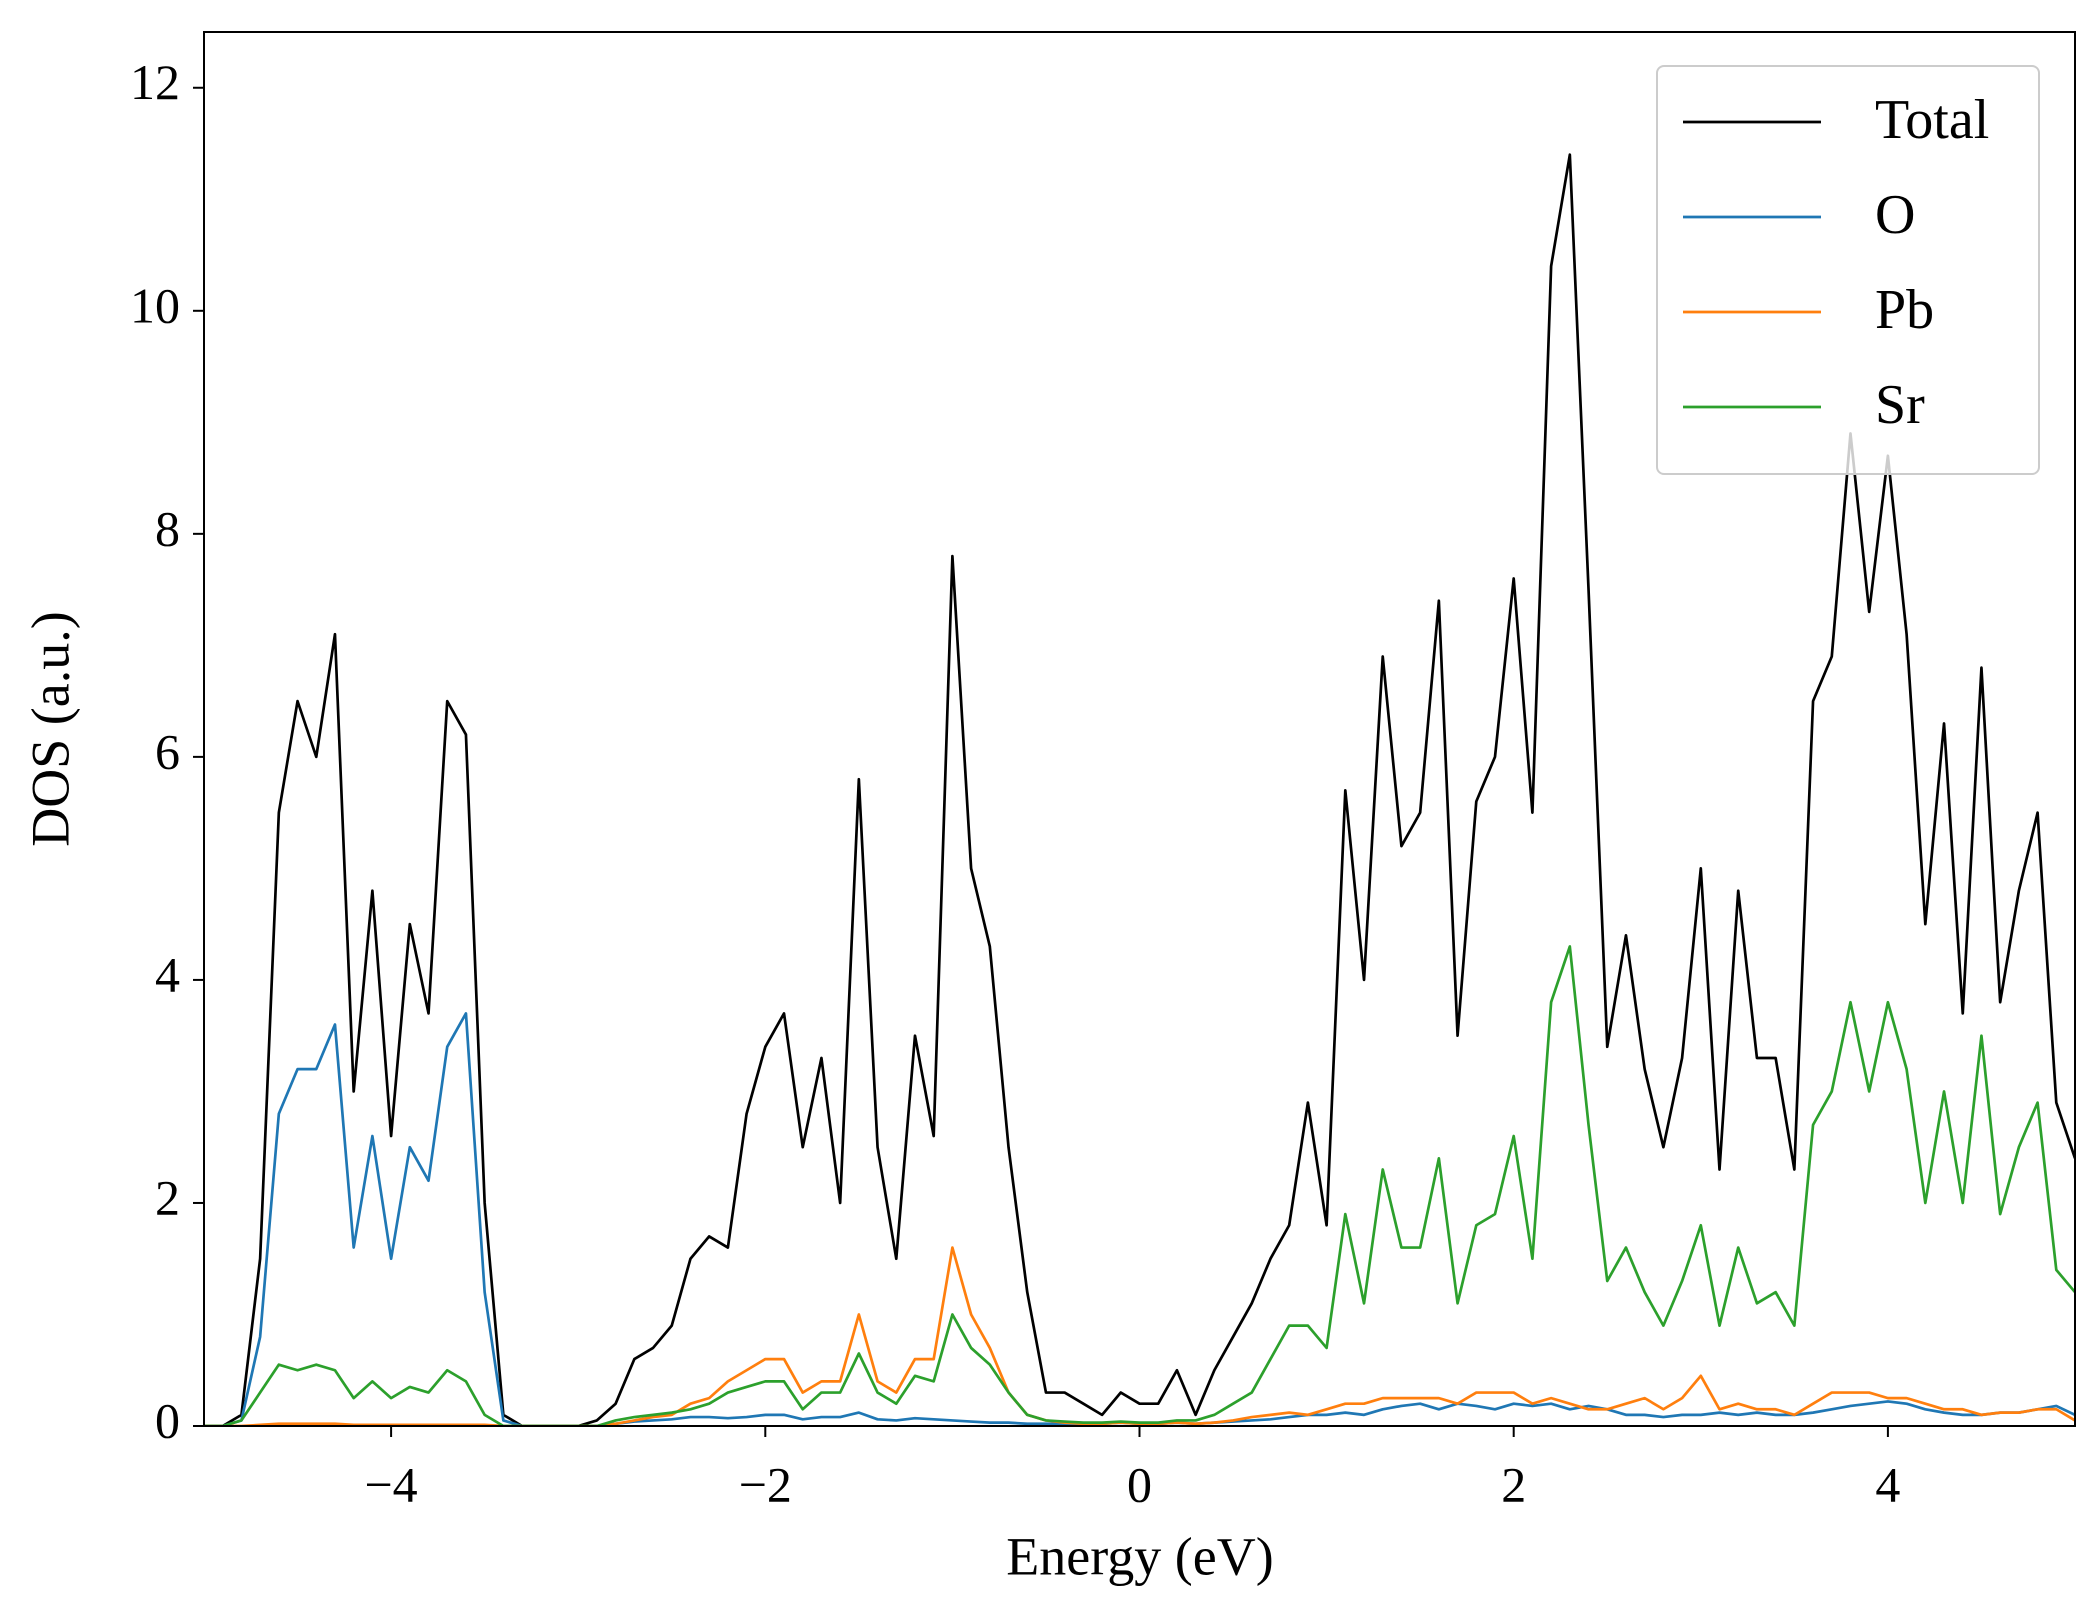  What do you see at coordinates (1848, 270) in the screenshot?
I see `legend-box` at bounding box center [1848, 270].